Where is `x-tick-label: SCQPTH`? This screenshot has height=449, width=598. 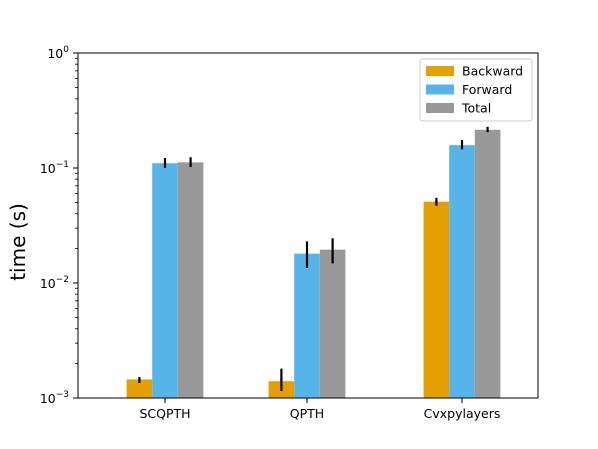
x-tick-label: SCQPTH is located at coordinates (164, 413).